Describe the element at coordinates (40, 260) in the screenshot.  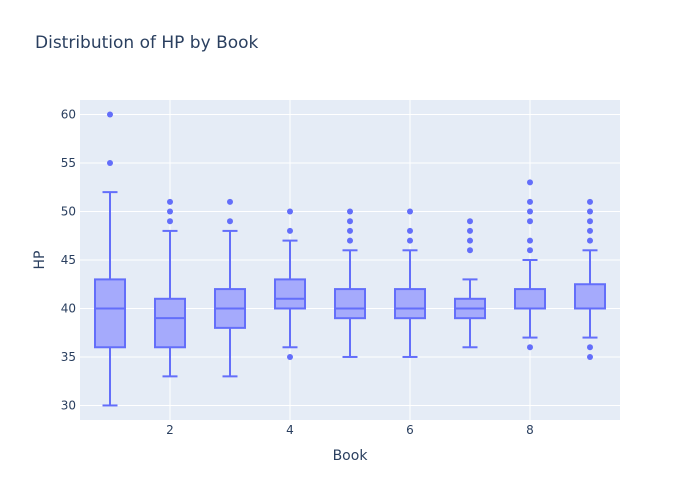
I see `y-axis-title: HP` at that location.